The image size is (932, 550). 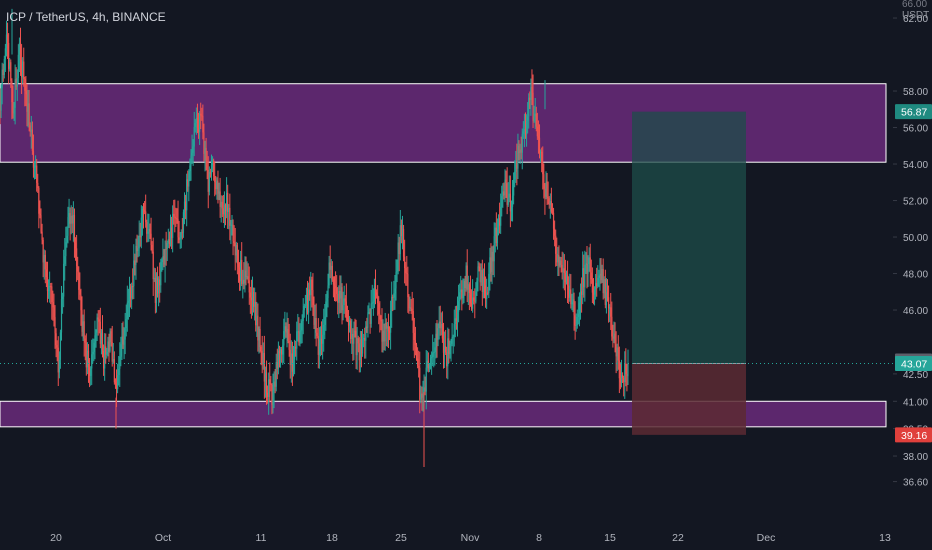 I want to click on demand-zone, so click(x=443, y=414).